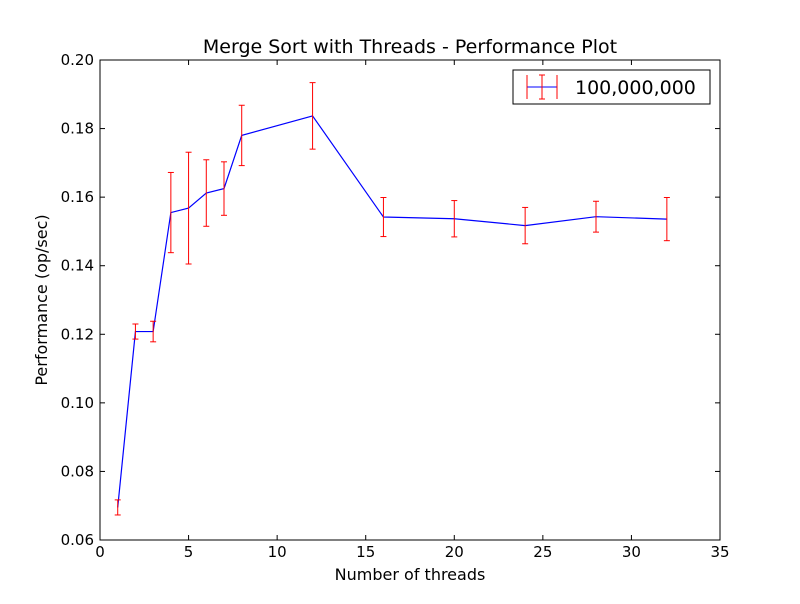  I want to click on x-tick-label: 5, so click(189, 552).